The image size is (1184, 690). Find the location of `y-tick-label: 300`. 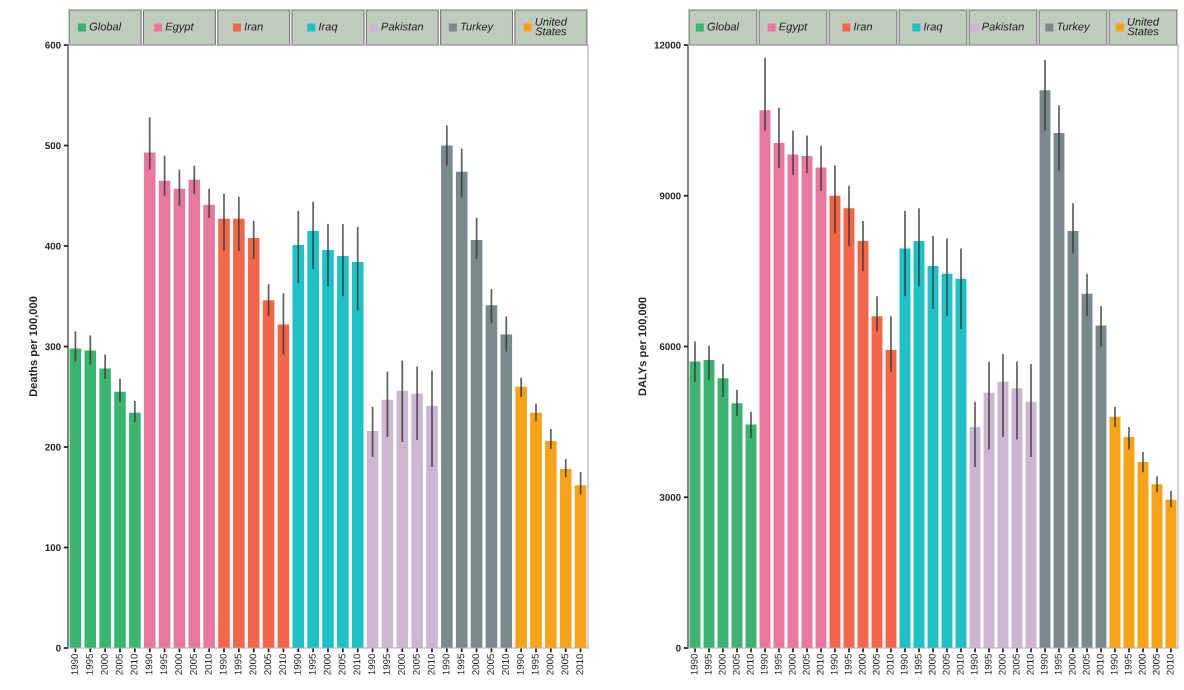

y-tick-label: 300 is located at coordinates (53, 347).